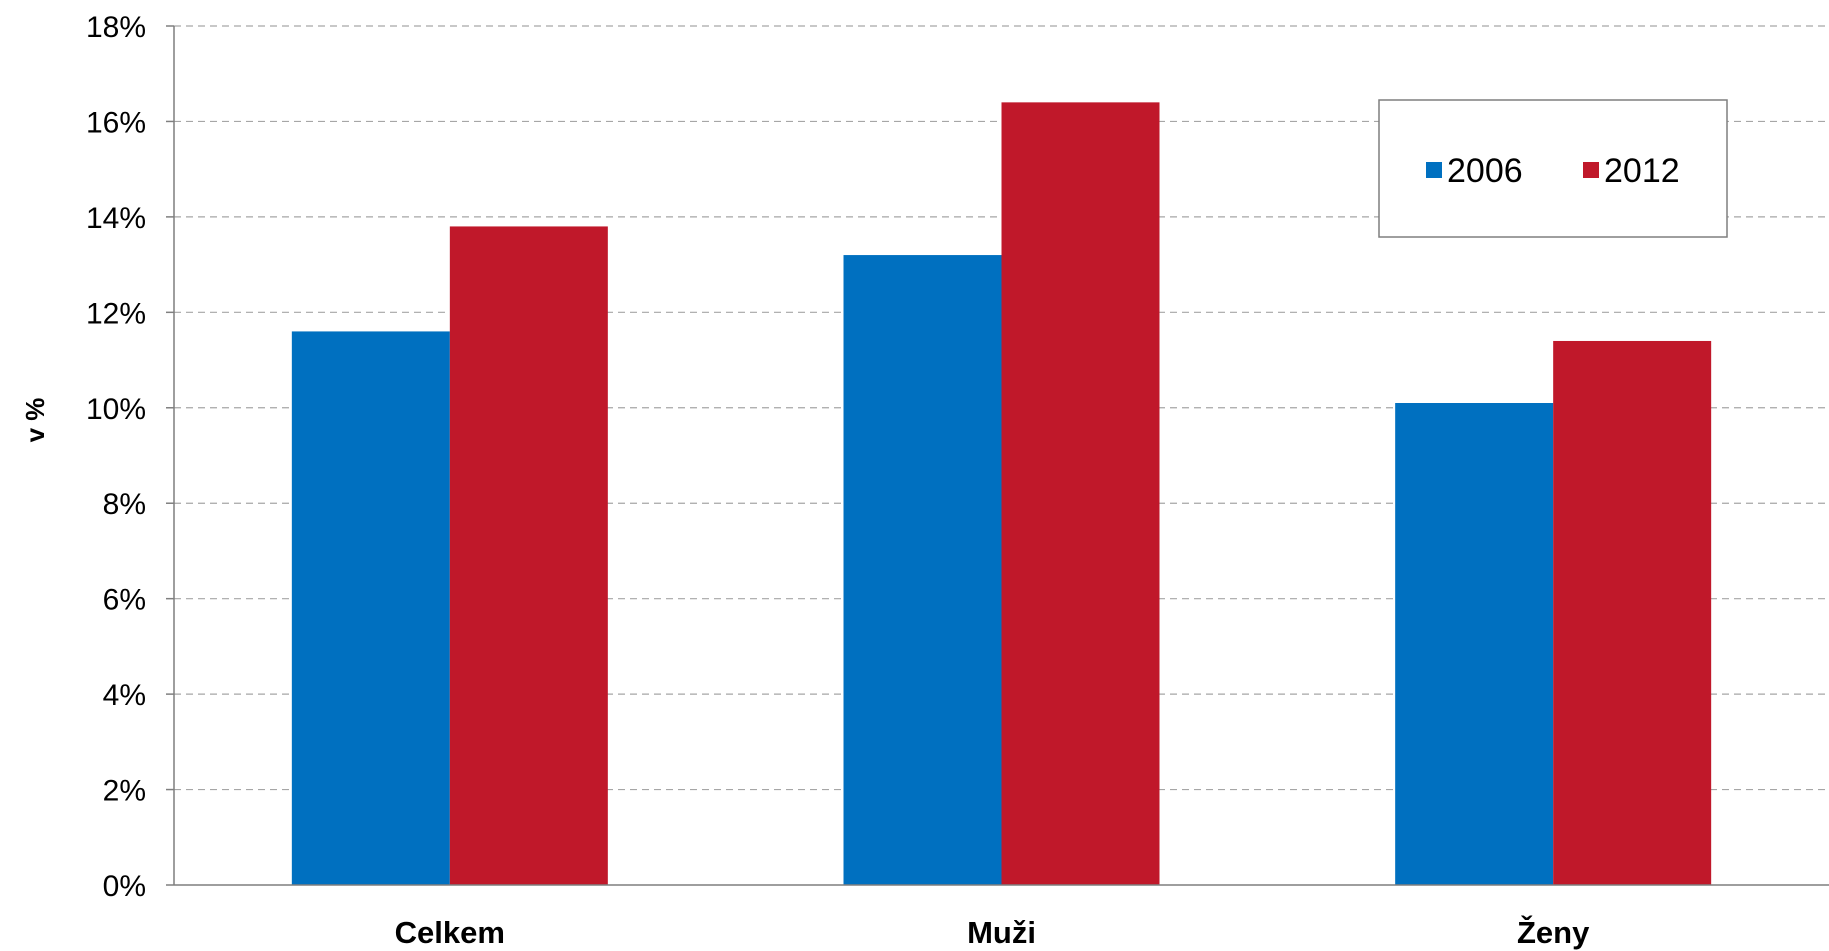 This screenshot has width=1829, height=951. Describe the element at coordinates (116, 313) in the screenshot. I see `y-tick-label: 12%` at that location.